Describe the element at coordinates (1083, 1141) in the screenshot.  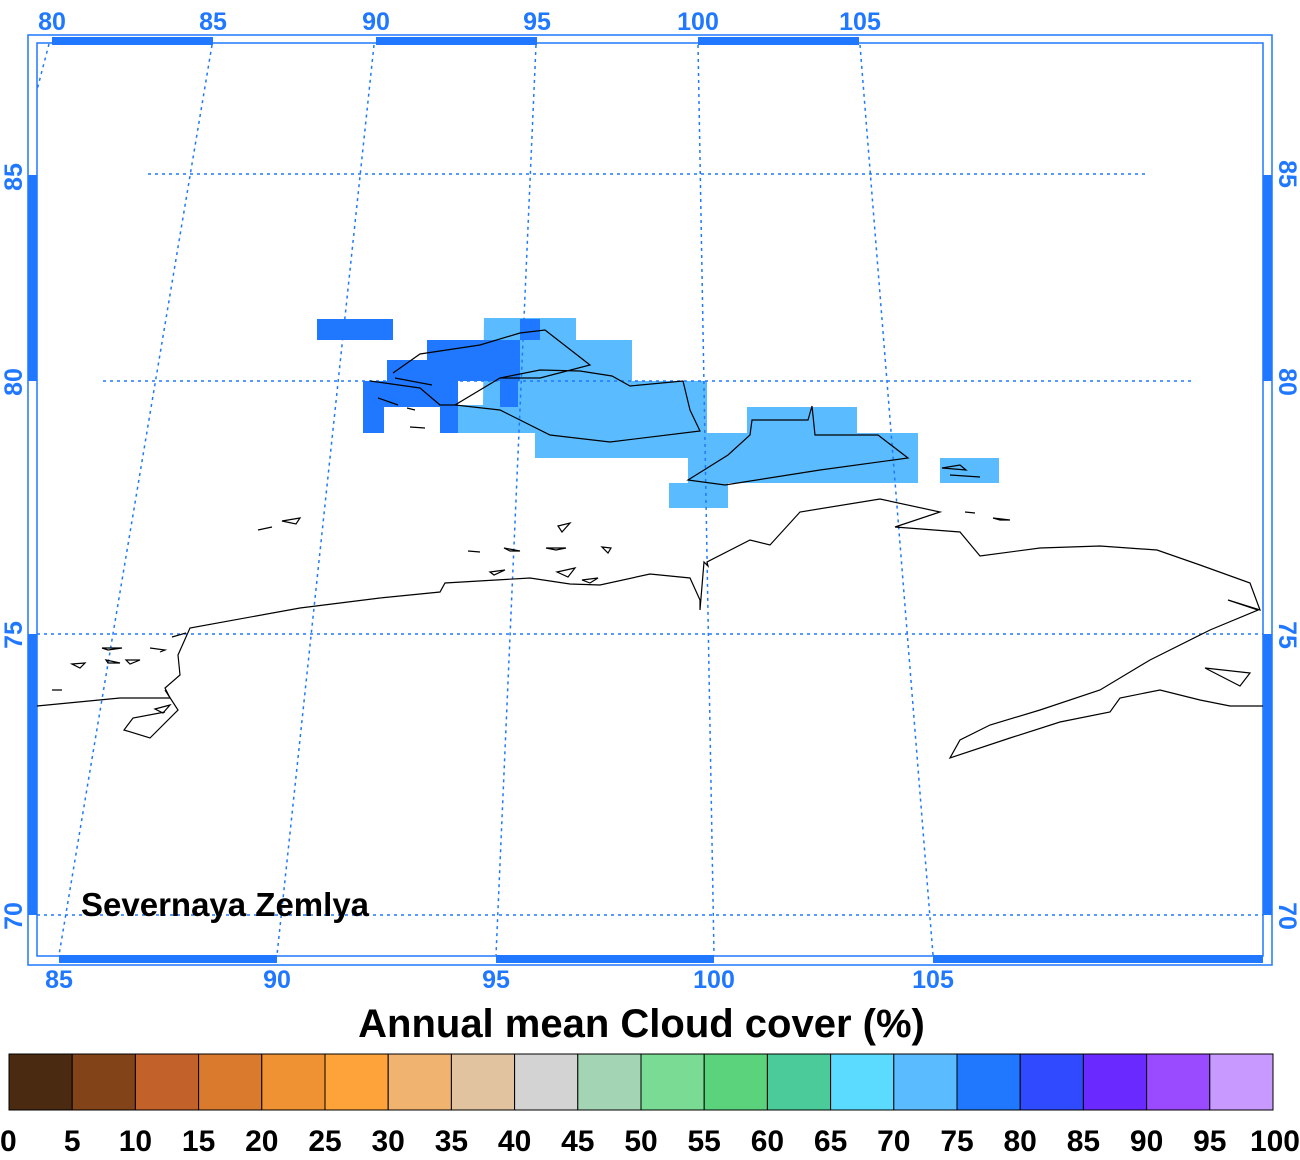
I see `colorbar-tick-label: 85` at that location.